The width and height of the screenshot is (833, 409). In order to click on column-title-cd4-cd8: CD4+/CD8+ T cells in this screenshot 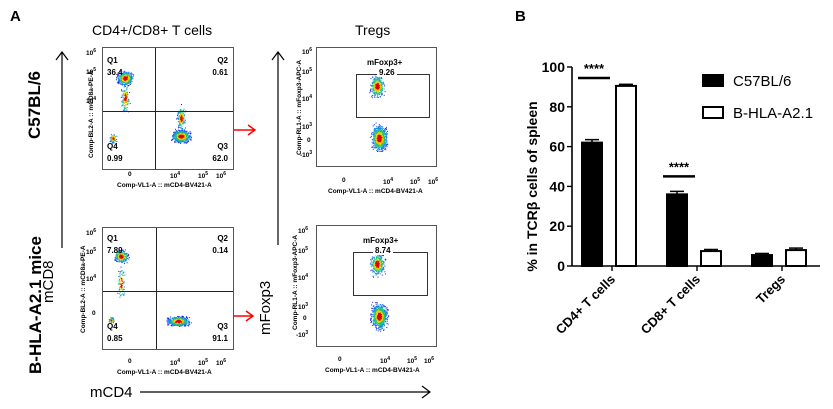, I will do `click(152, 30)`.